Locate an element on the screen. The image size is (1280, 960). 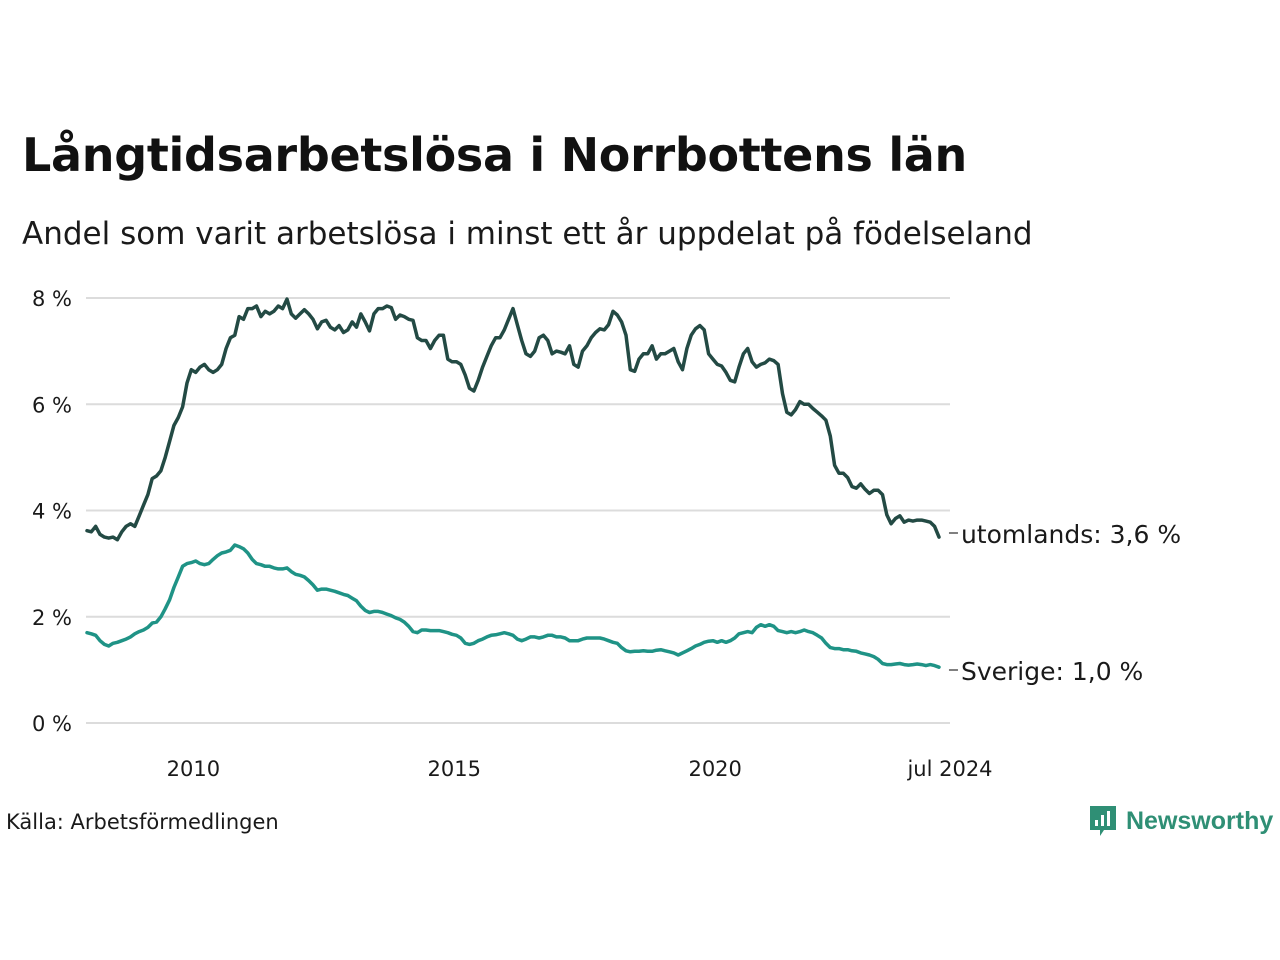
brand-logo: Newsworthy is located at coordinates (1180, 821).